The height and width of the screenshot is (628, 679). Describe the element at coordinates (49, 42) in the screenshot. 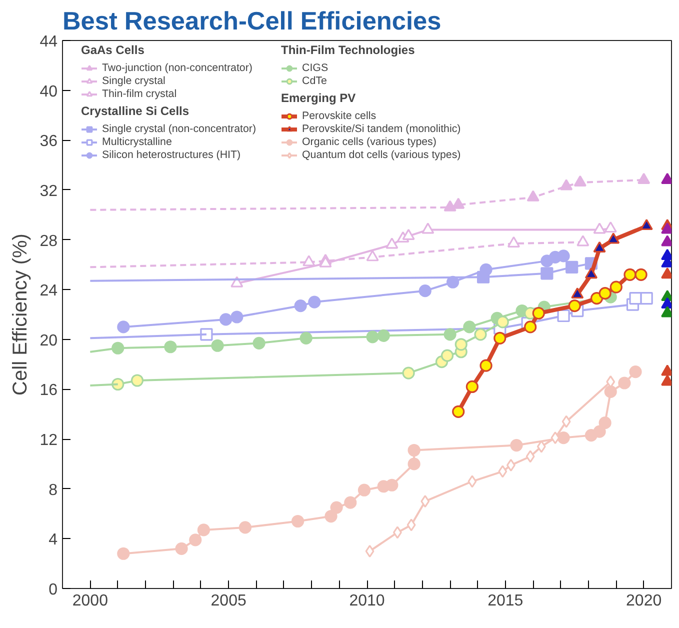

I see `y-tick-label: 44` at that location.